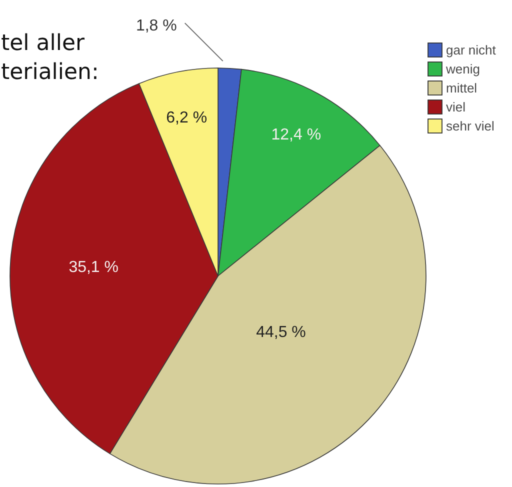 This screenshot has height=487, width=512. I want to click on data-label: 35,1 %, so click(93, 267).